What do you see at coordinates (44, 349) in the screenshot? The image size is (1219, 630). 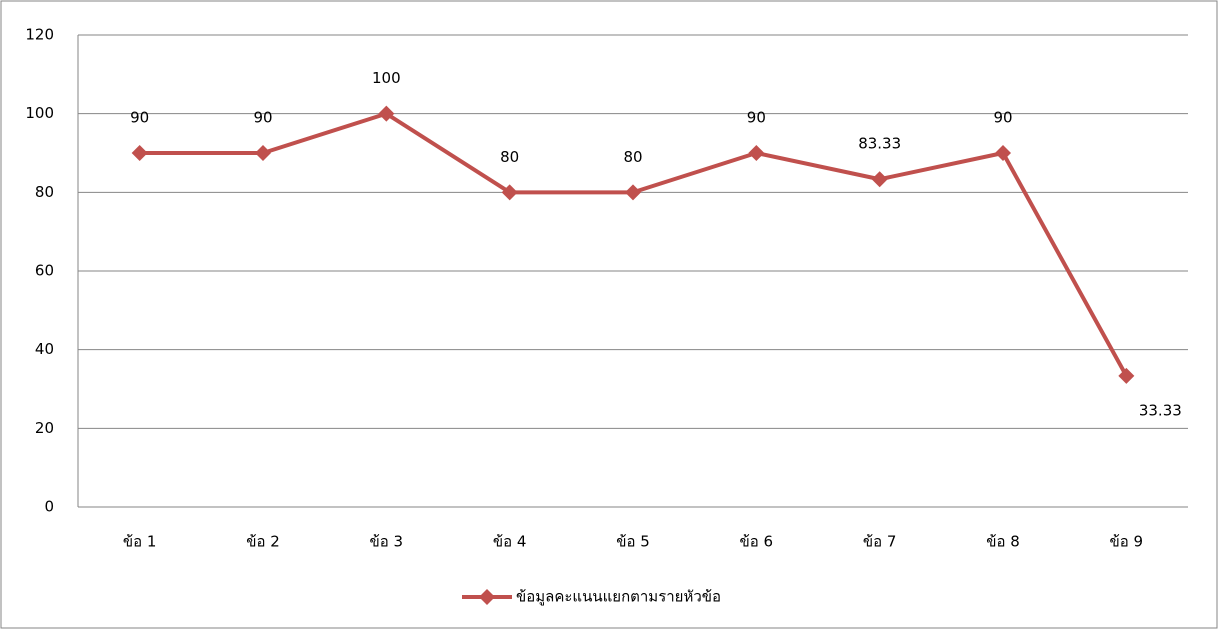 I see `y-tick-label: 40` at bounding box center [44, 349].